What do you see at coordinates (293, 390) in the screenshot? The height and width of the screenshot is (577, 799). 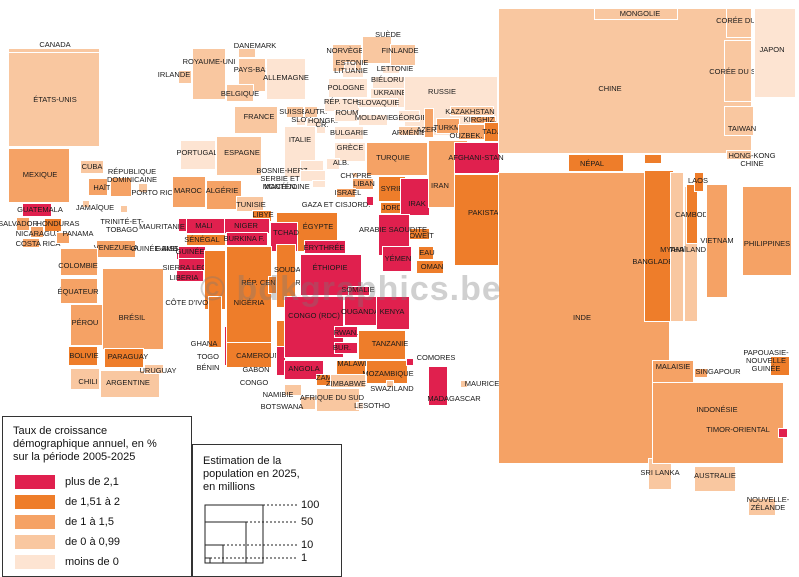 I see `country-namibie` at bounding box center [293, 390].